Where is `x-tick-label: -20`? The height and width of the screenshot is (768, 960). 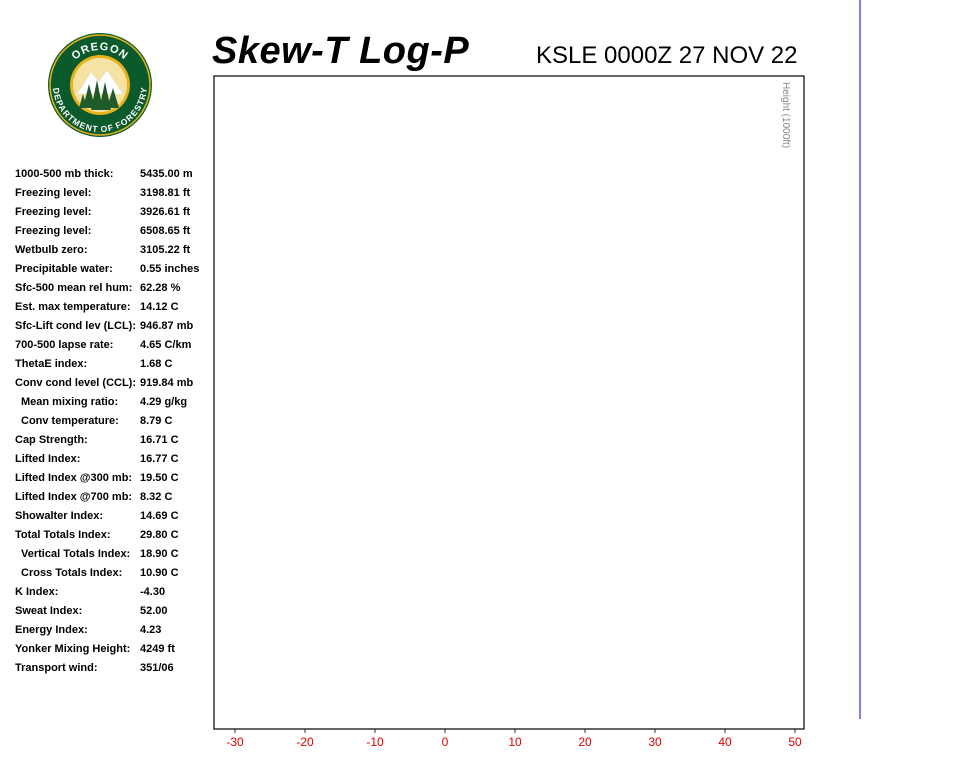
x-tick-label: -20 is located at coordinates (305, 742).